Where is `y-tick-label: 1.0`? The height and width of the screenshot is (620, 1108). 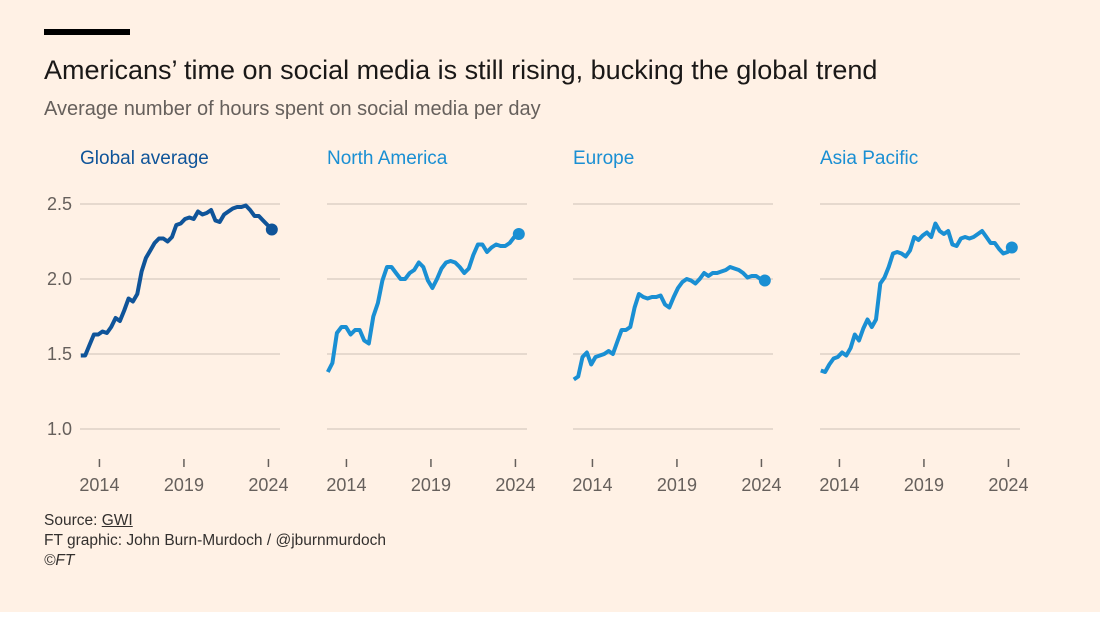 y-tick-label: 1.0 is located at coordinates (59, 429).